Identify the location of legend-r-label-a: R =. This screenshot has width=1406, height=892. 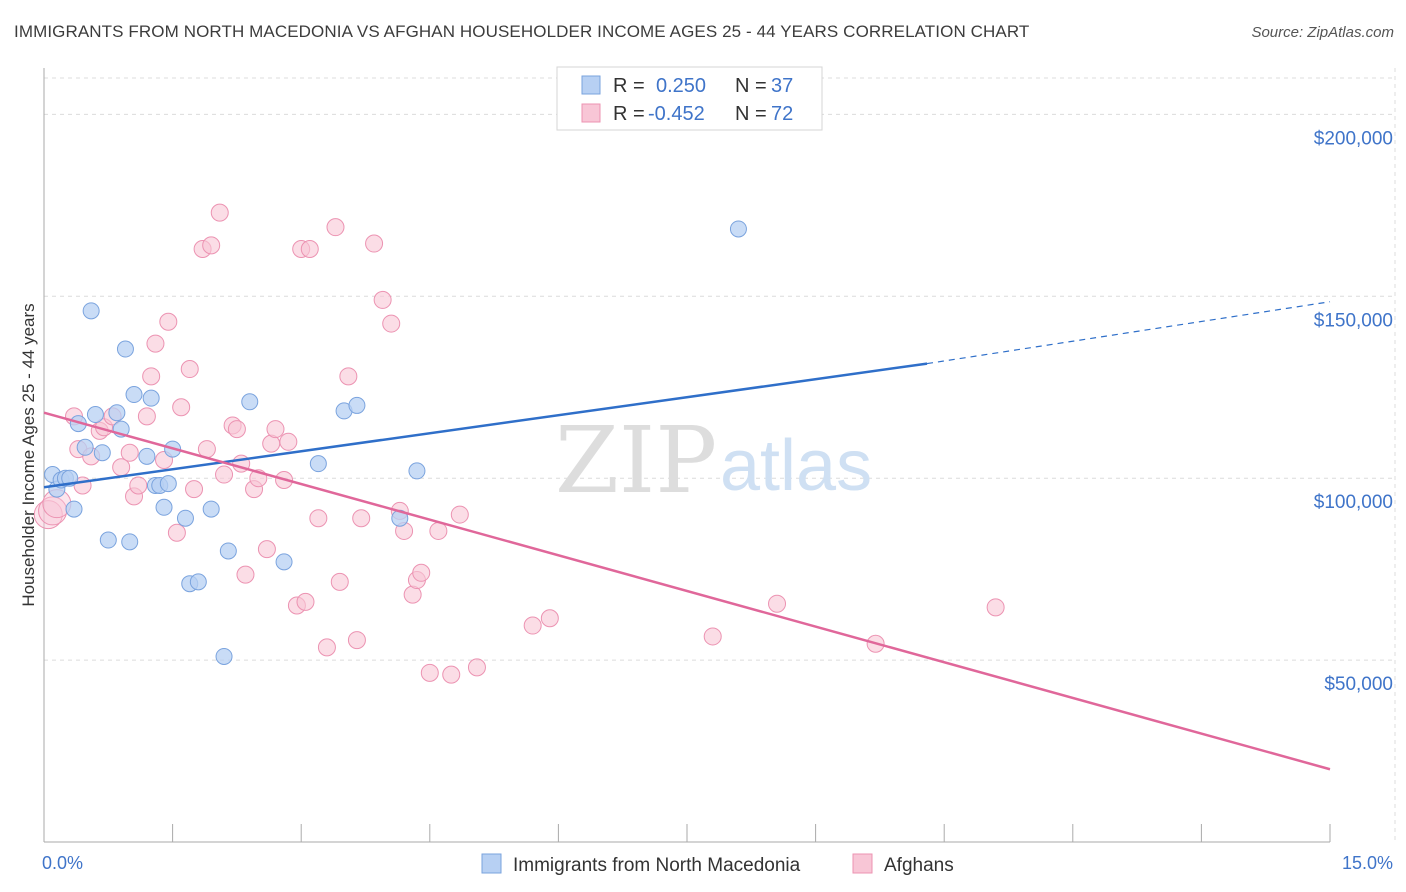
(629, 86).